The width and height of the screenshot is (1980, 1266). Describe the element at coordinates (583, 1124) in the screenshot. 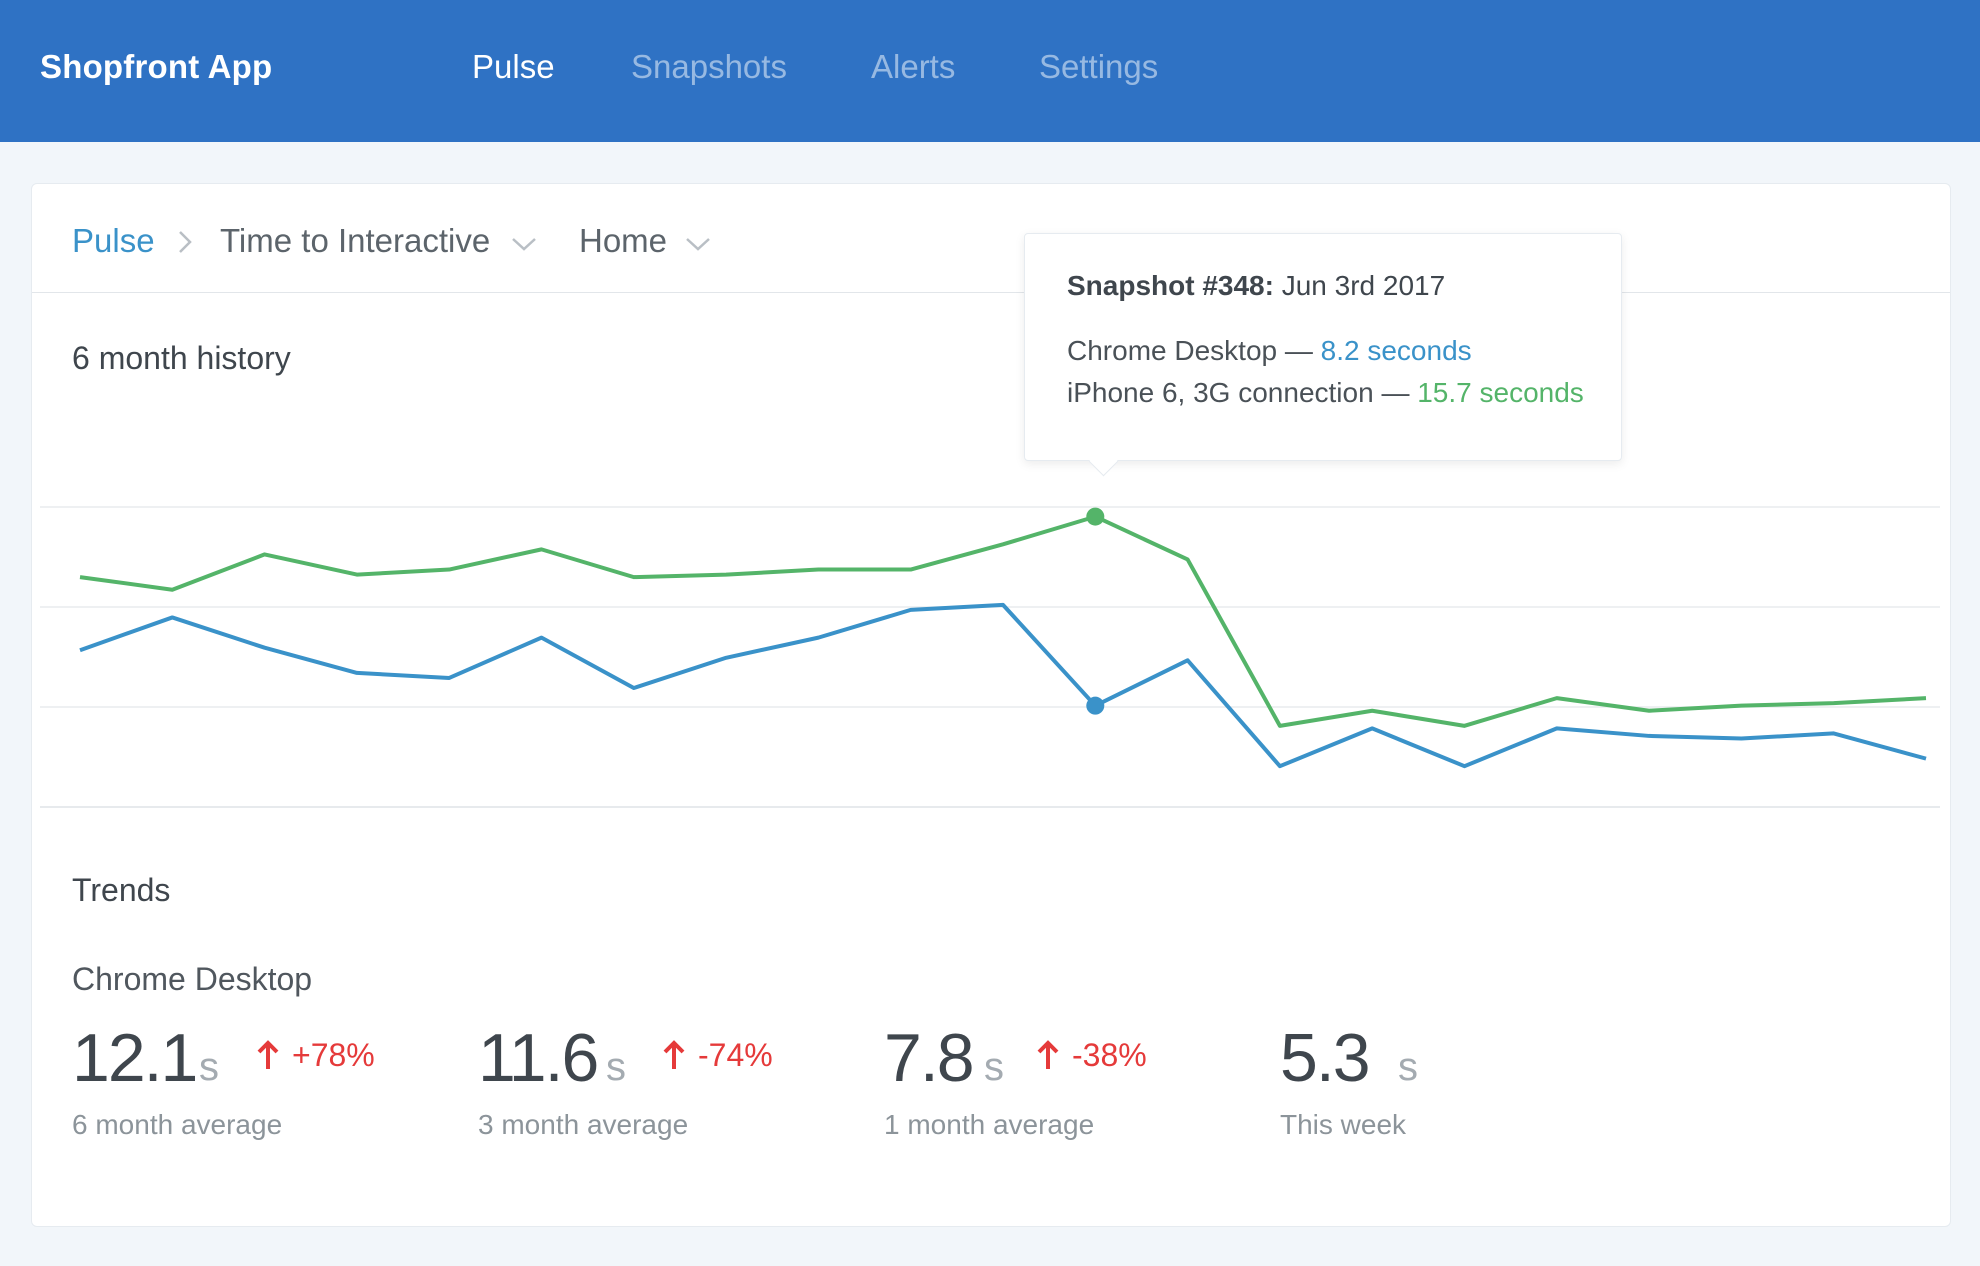

I see `metric-label: 3 month average` at that location.